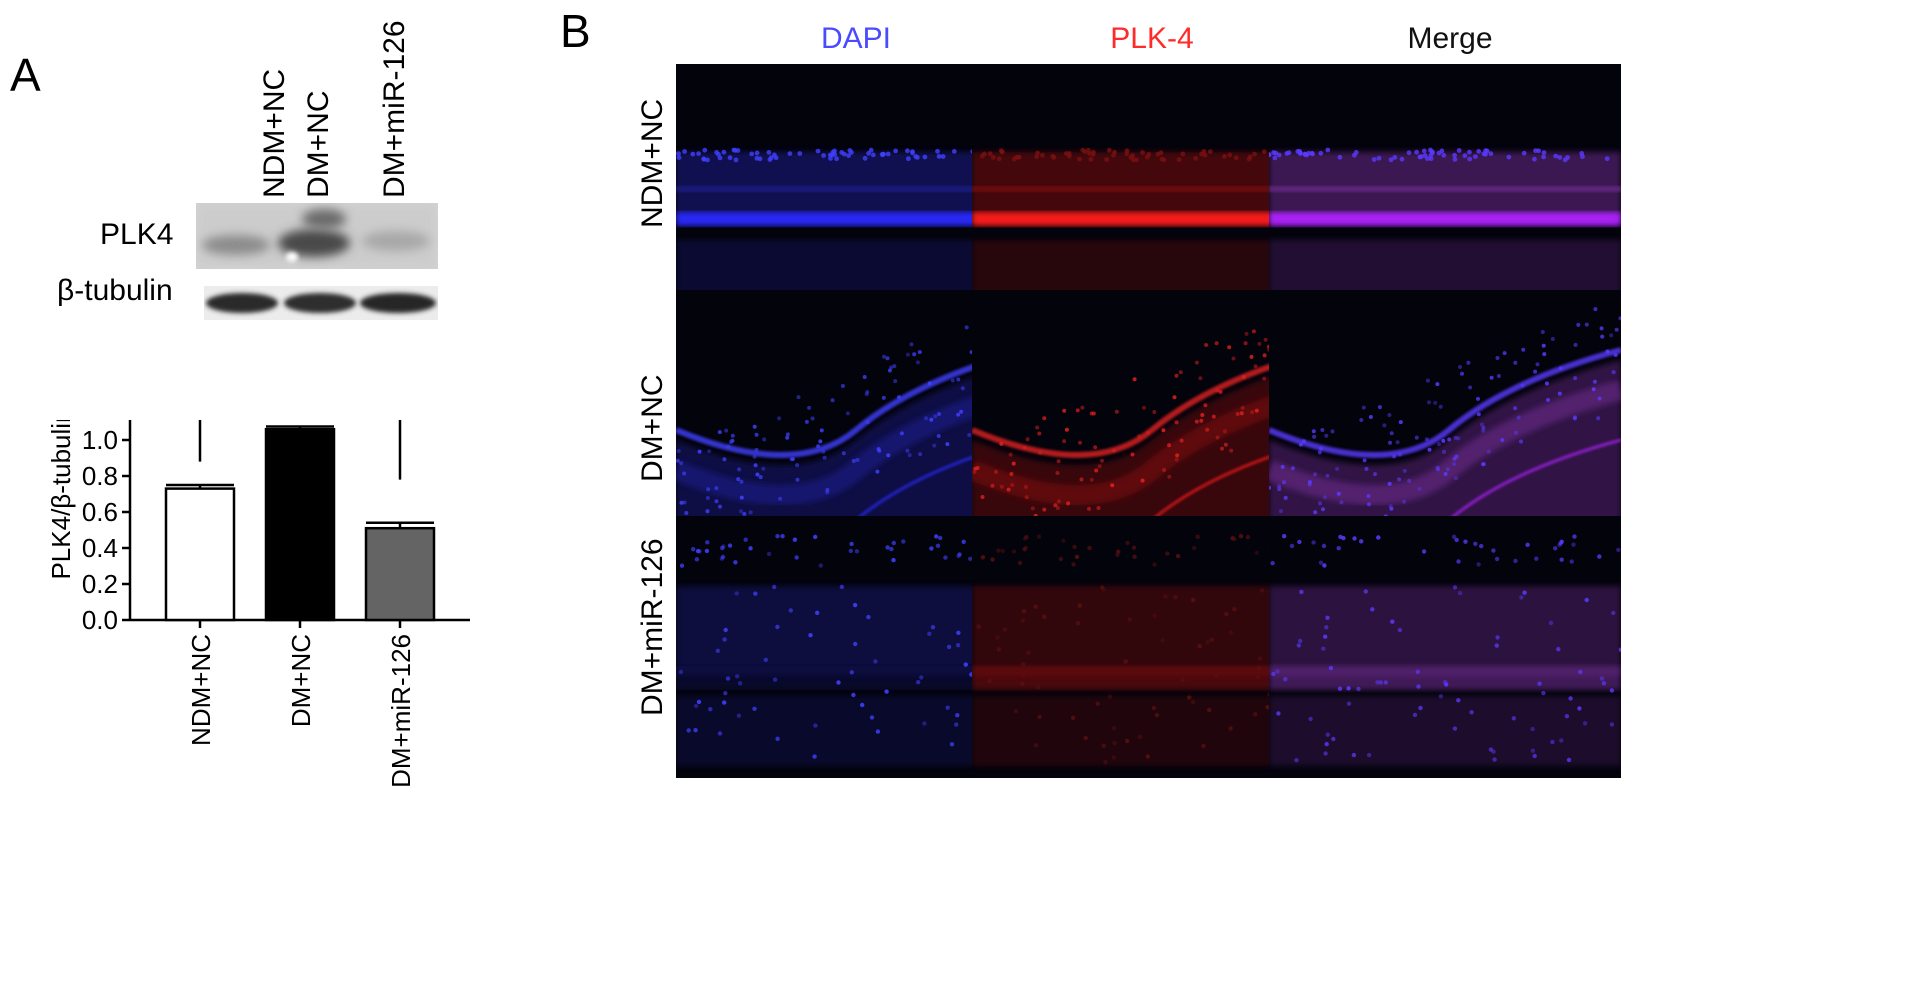 This screenshot has height=983, width=1913. Describe the element at coordinates (321, 303) in the screenshot. I see `western-blot-tubulin` at that location.